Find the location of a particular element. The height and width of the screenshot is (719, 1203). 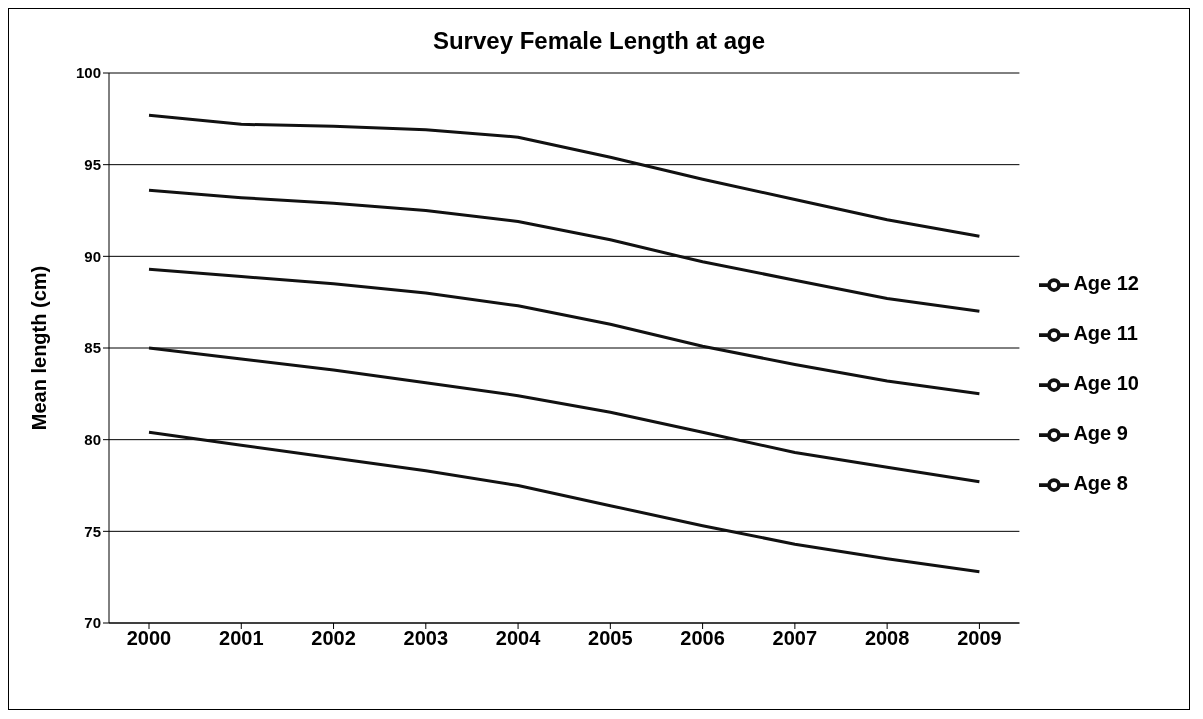

x-tick-label: 2006 is located at coordinates (702, 638).